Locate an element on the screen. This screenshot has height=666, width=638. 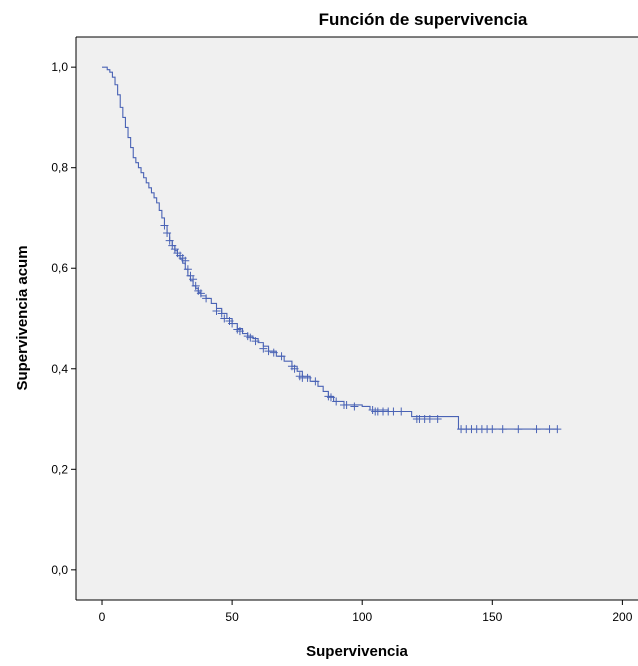
y-tick-label: 0,4 is located at coordinates (59, 369).